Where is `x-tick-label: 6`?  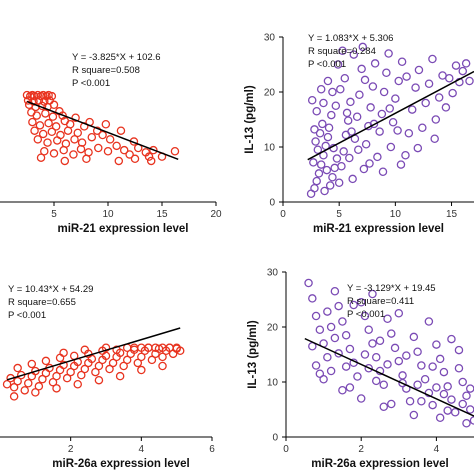 x-tick-label: 6 is located at coordinates (212, 449).